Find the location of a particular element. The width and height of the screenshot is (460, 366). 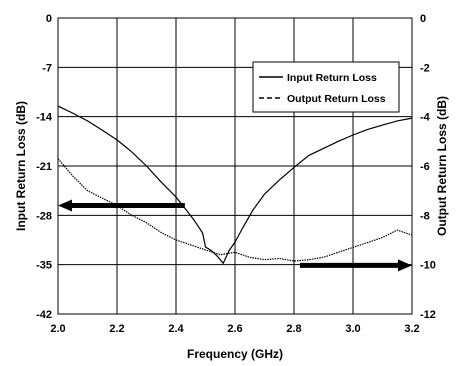

left-axis-arrow-head is located at coordinates (65, 205).